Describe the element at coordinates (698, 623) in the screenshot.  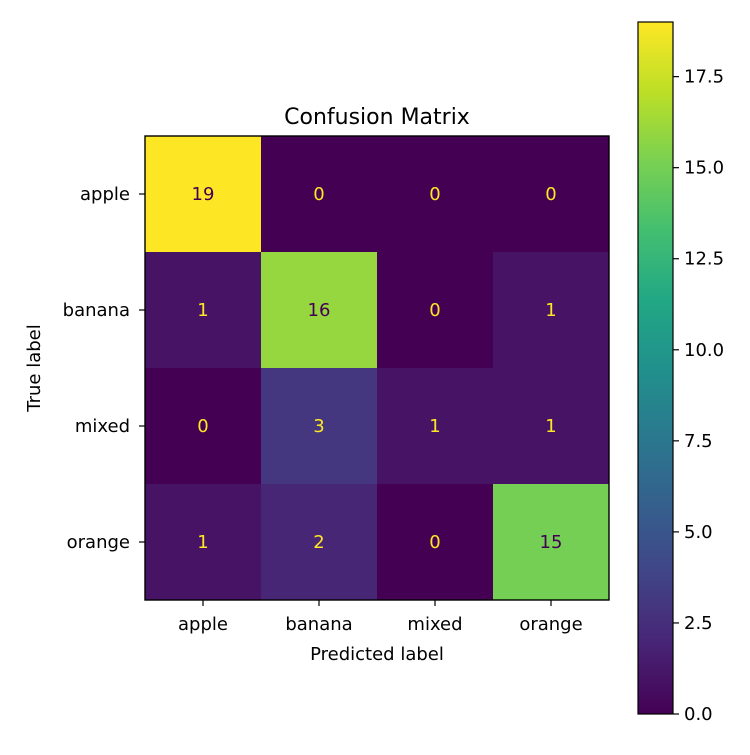
I see `colorbar-tick-label: 2.5` at that location.